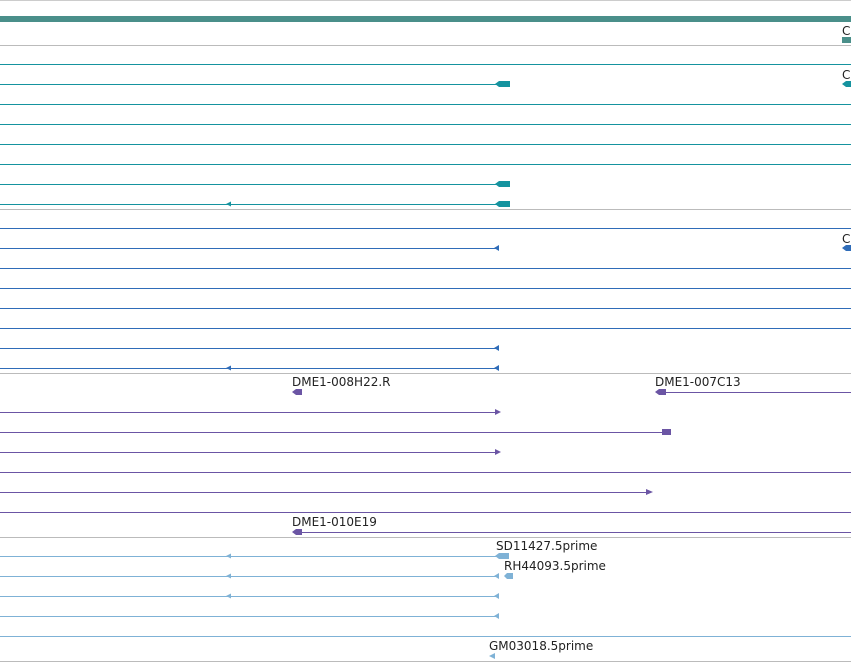 The image size is (851, 662). I want to click on label-gm03018-5prime: GM03018.5prime, so click(541, 646).